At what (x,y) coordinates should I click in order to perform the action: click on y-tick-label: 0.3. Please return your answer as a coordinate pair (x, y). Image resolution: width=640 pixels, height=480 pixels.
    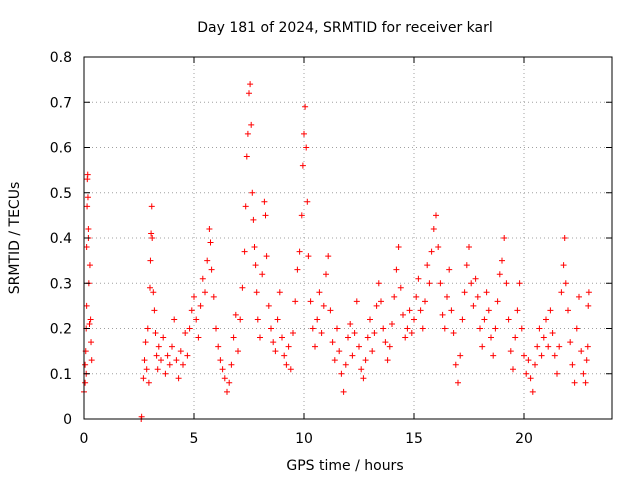
    Looking at the image, I should click on (61, 284).